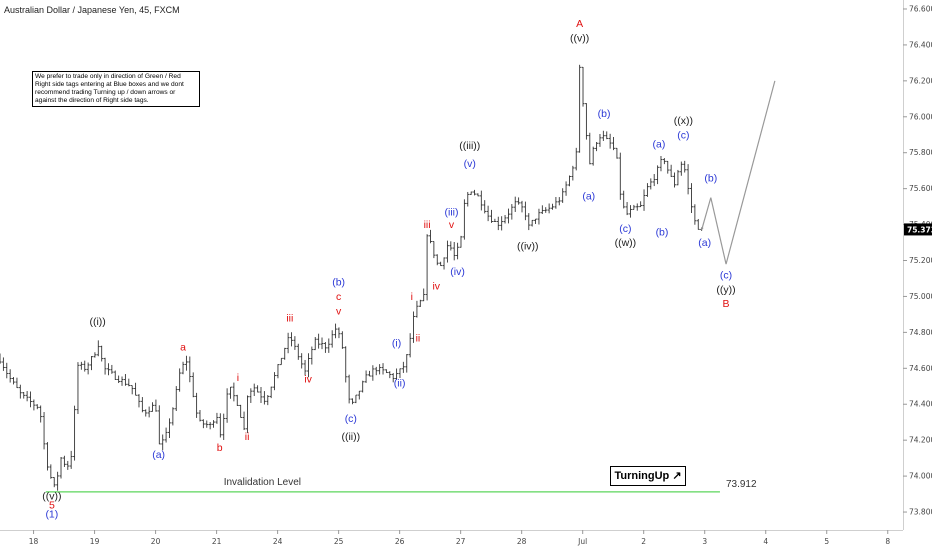 The image size is (932, 550). I want to click on y-tick-label: 74.200, so click(920, 440).